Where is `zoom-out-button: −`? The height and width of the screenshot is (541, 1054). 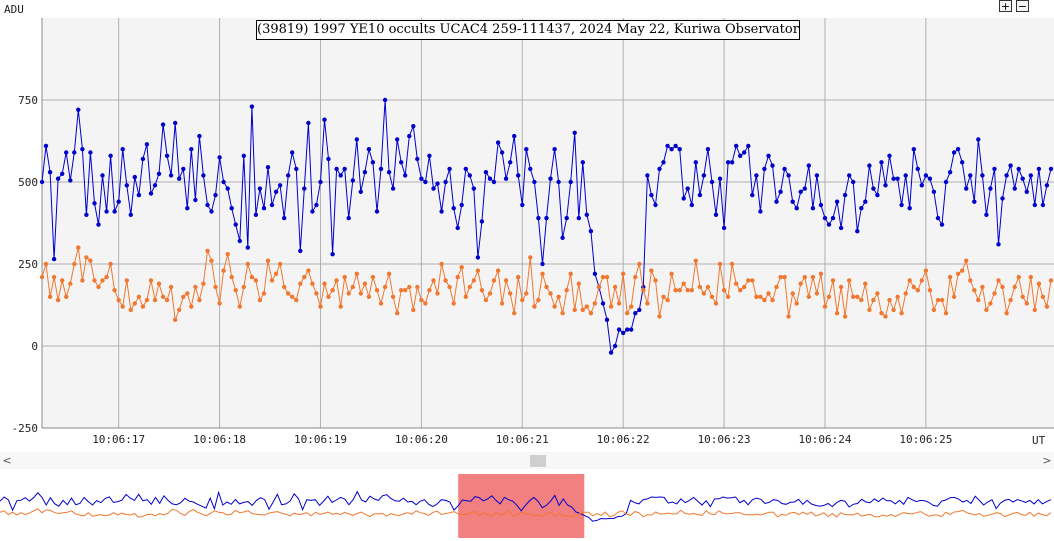 zoom-out-button: − is located at coordinates (1022, 6).